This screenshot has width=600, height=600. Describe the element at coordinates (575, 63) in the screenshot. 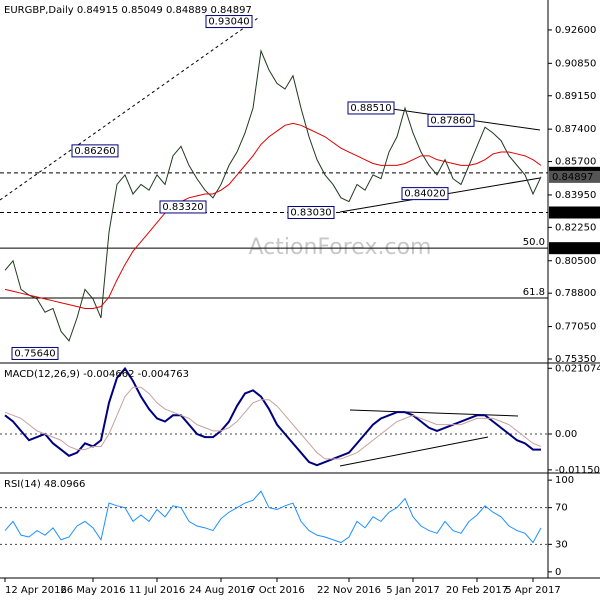

I see `y-tick-label: 0.90850` at that location.